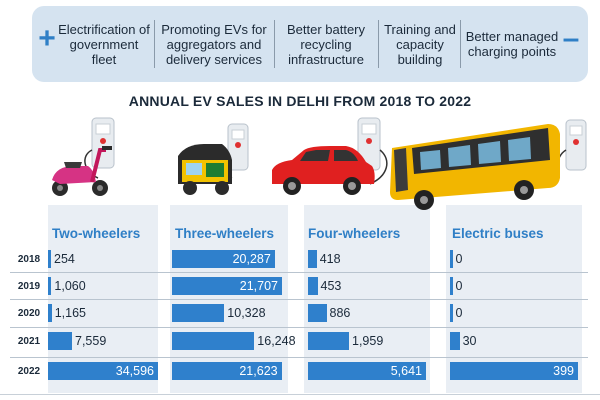  Describe the element at coordinates (340, 313) in the screenshot. I see `value-label-four-wheelers: 886` at that location.